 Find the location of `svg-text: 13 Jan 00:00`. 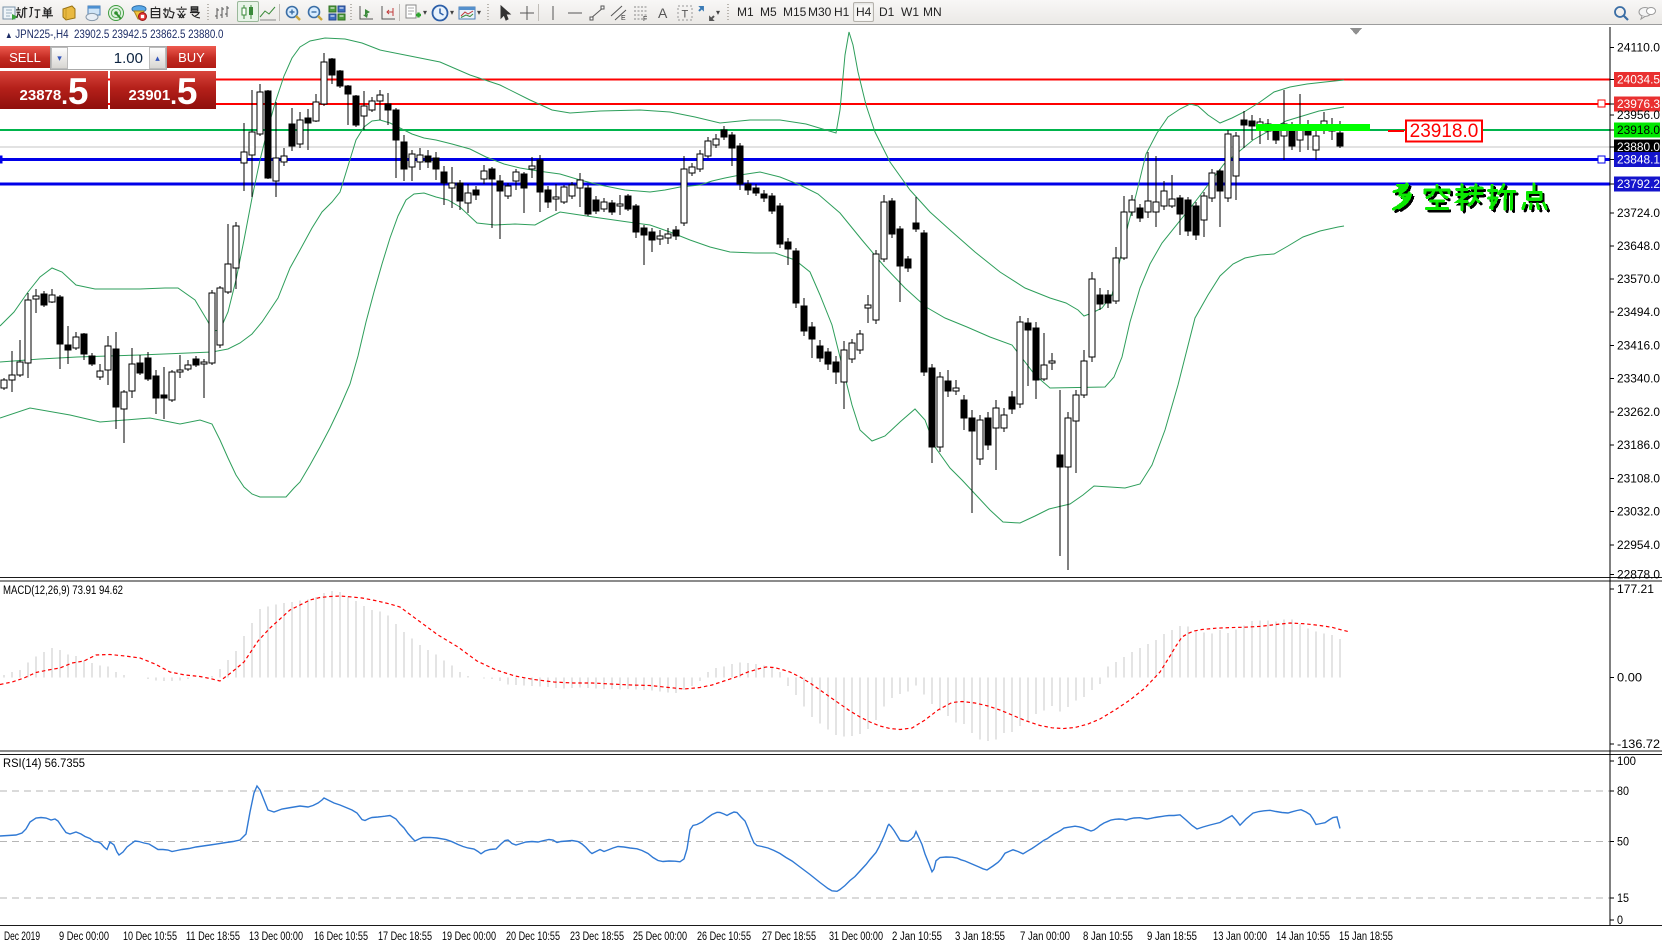

svg-text: 13 Jan 00:00 is located at coordinates (1240, 937).